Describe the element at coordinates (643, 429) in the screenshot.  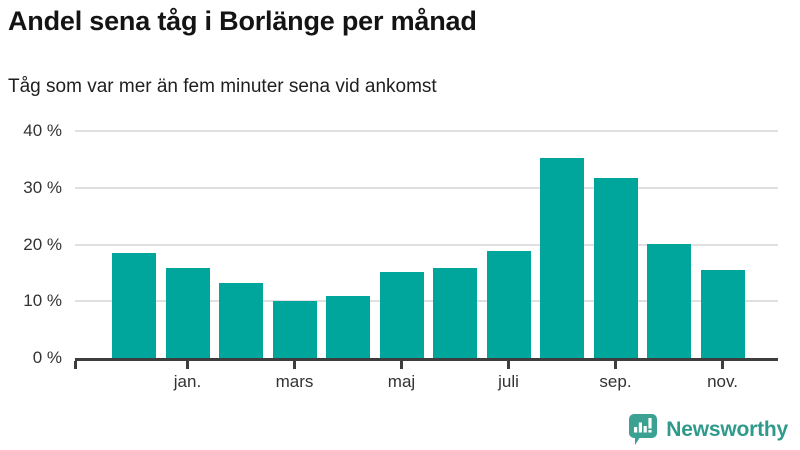
I see `bar-chart-speech-bubble-icon` at that location.